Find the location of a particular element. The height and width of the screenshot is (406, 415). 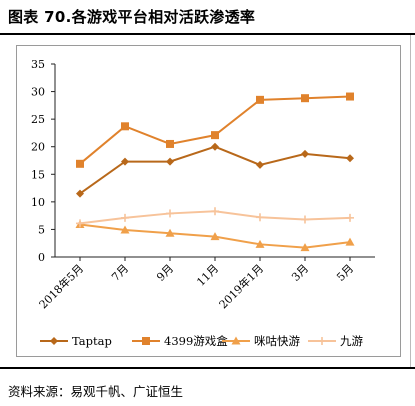

y-tick-label: 10 is located at coordinates (38, 202).